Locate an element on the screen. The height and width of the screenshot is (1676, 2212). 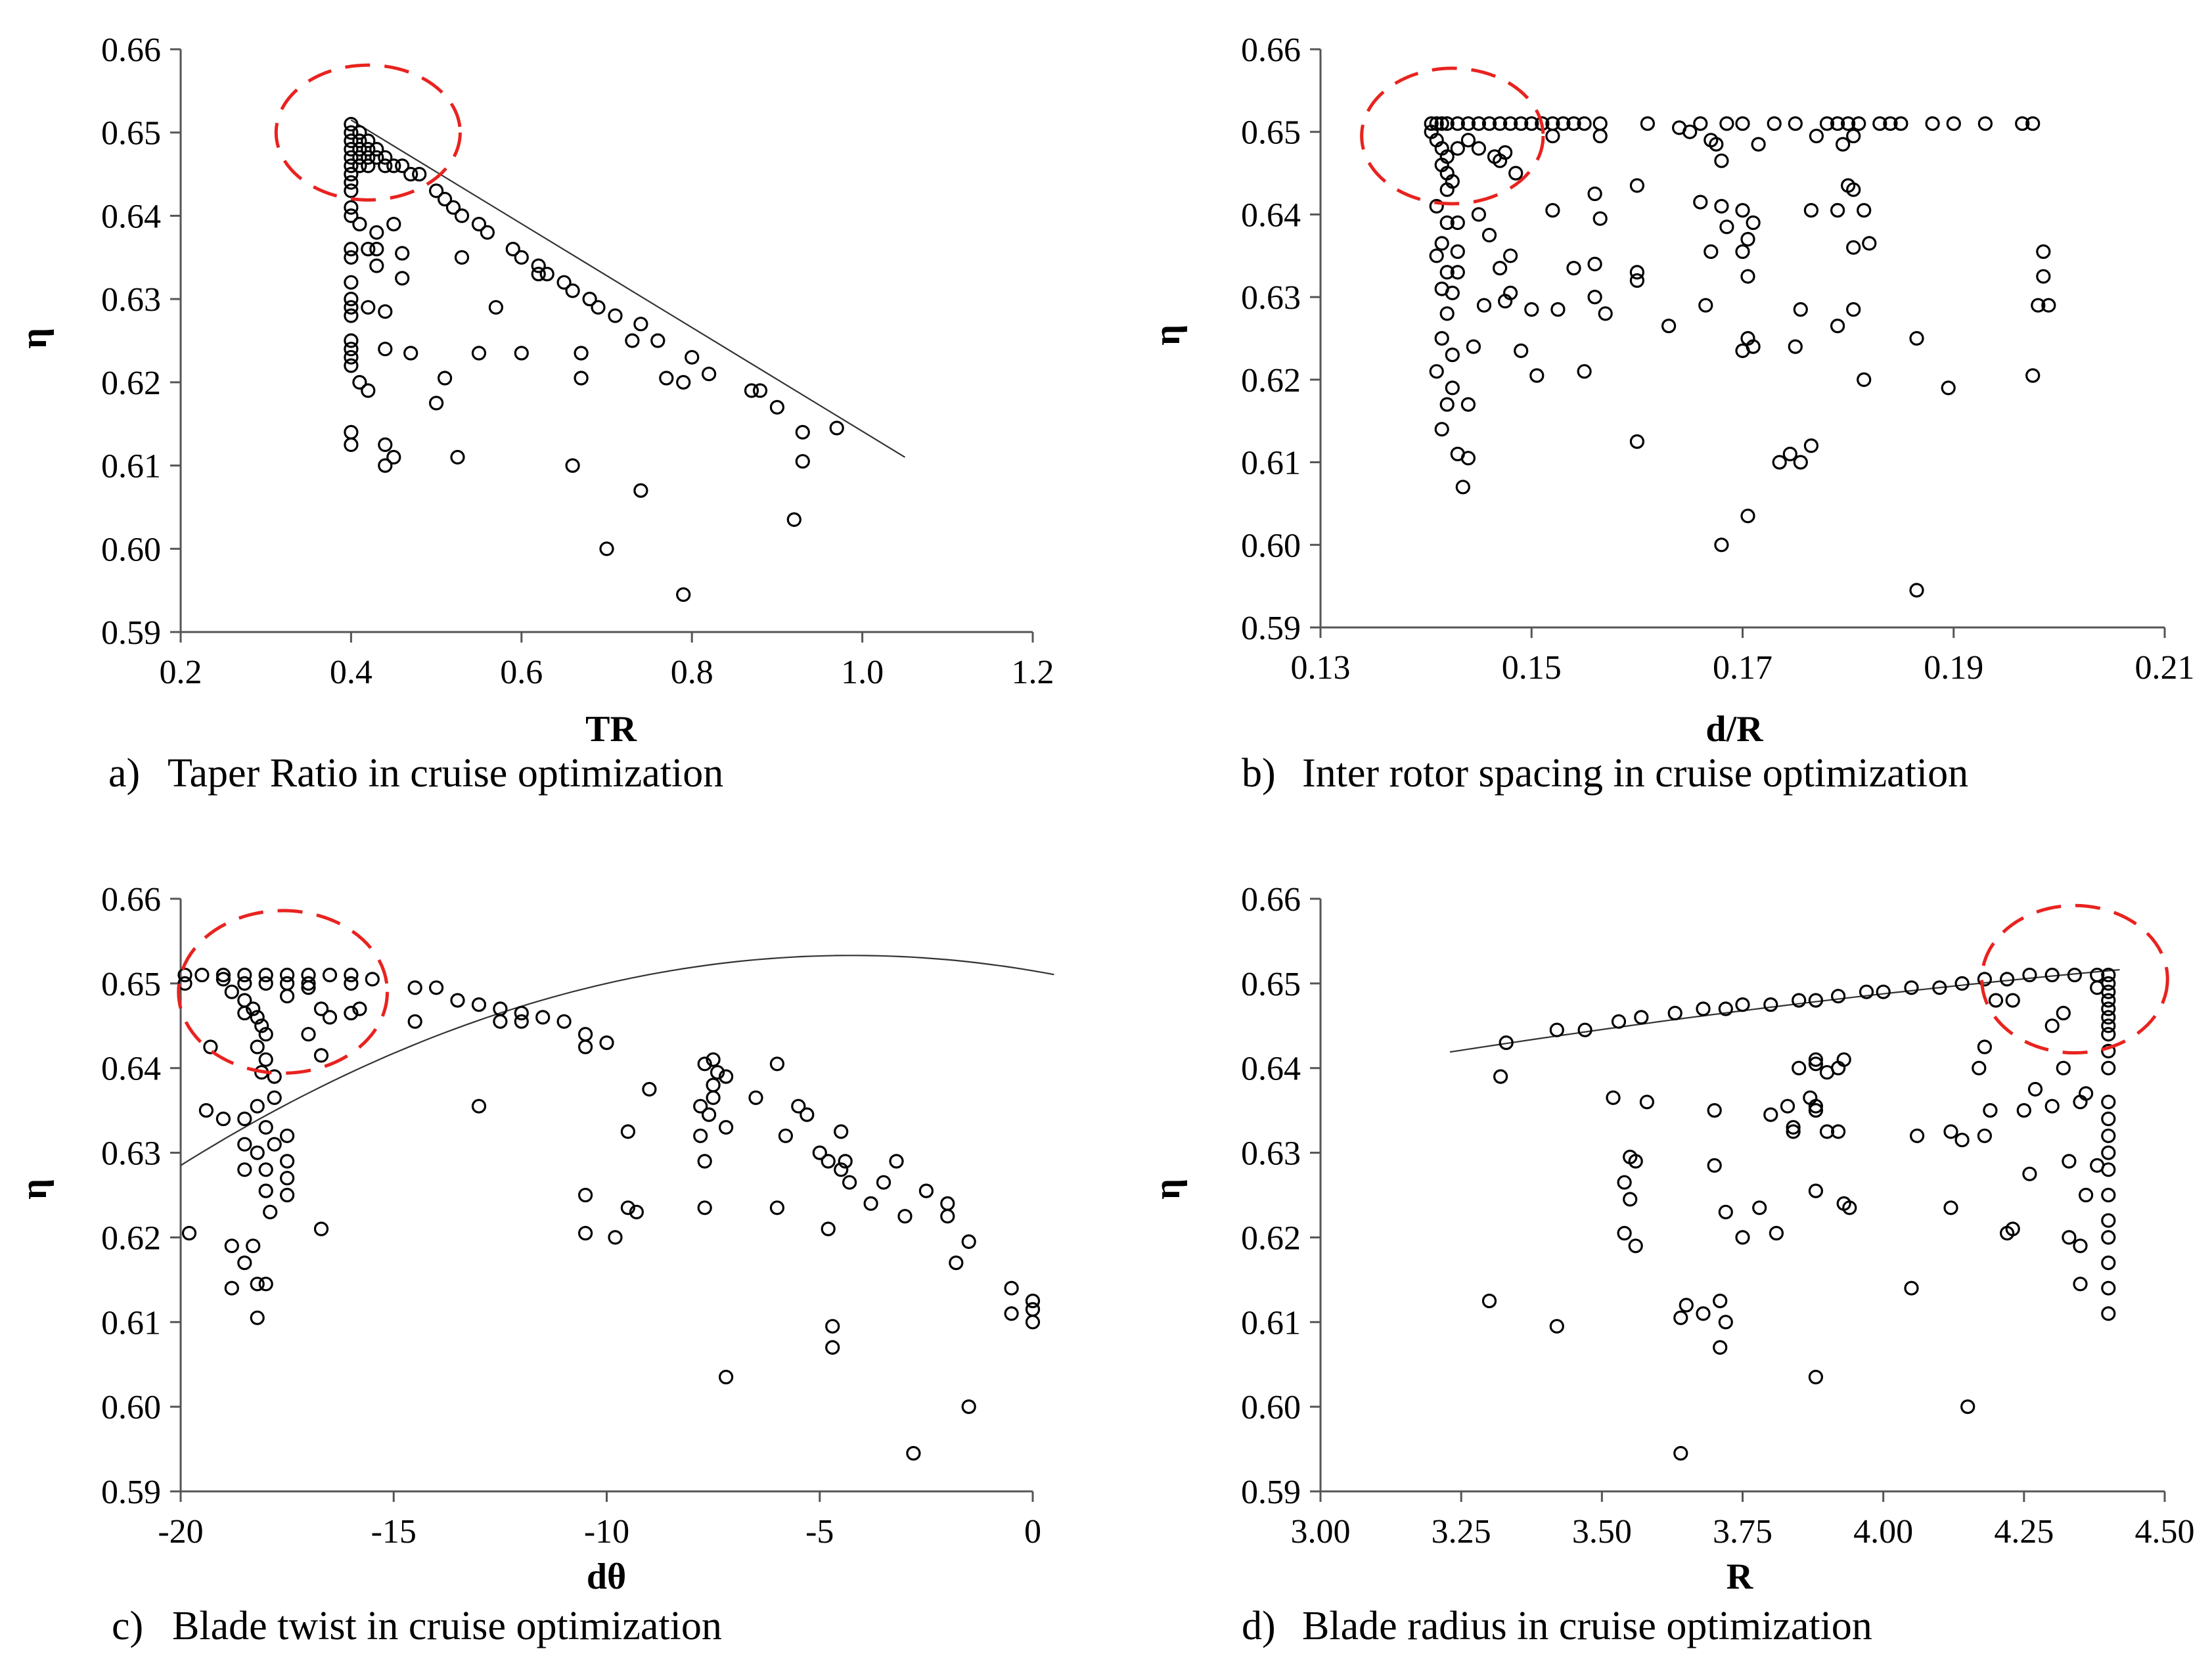
panel-b-x-tick-label: 0.19 is located at coordinates (1953, 668).